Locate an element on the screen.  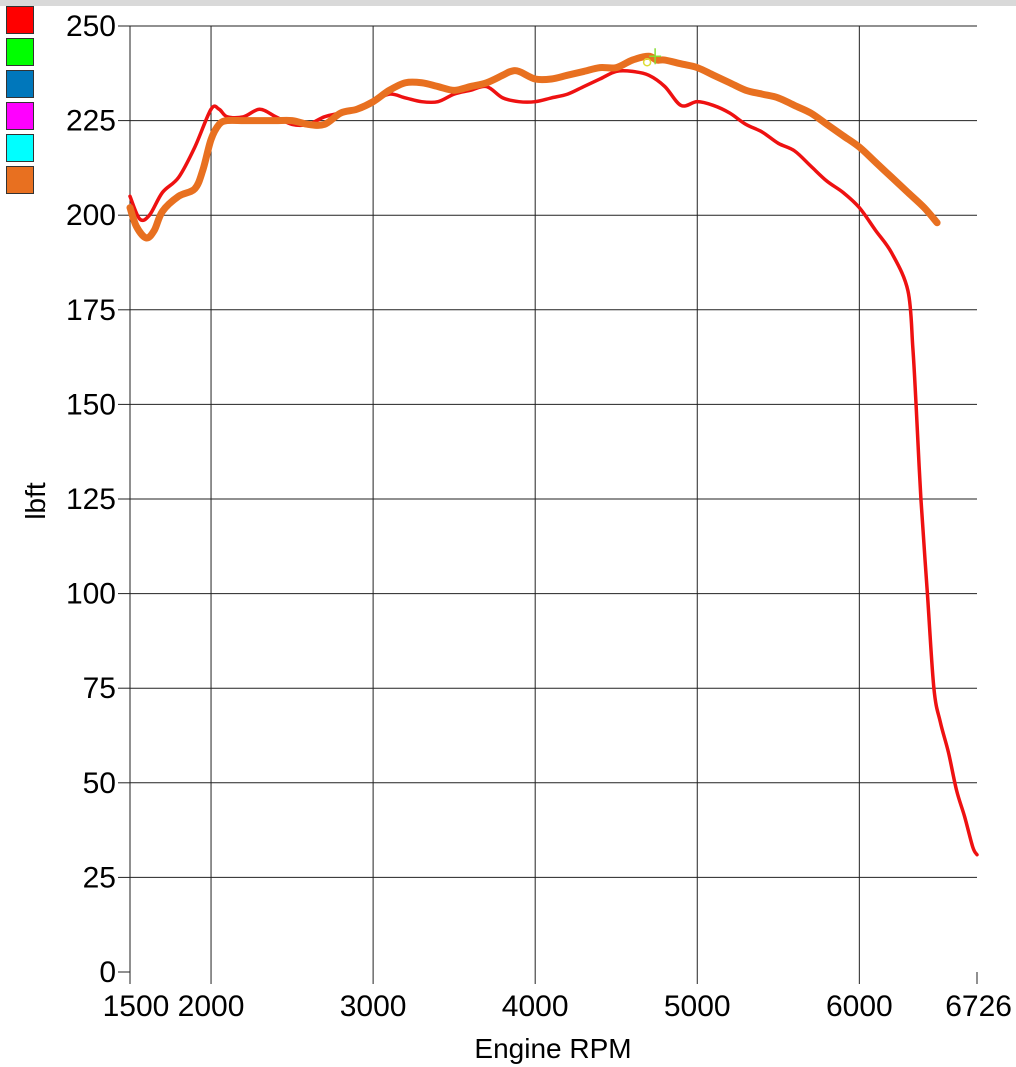
x-tick-label-6000: 6000 is located at coordinates (859, 1006).